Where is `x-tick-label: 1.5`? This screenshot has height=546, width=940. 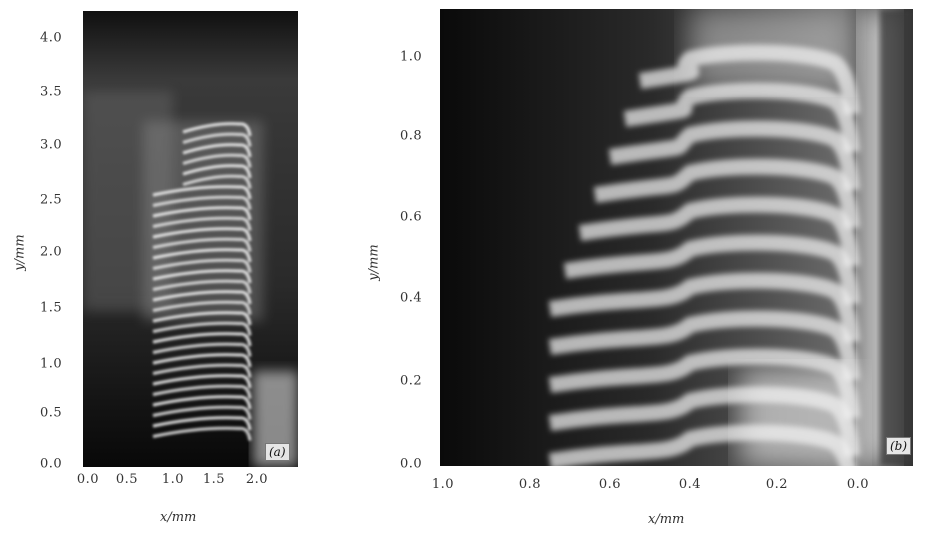
x-tick-label: 1.5 is located at coordinates (214, 479).